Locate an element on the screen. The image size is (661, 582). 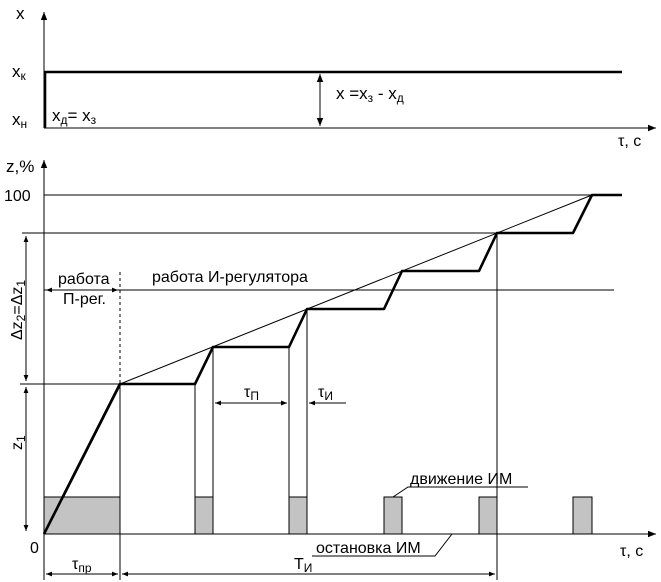
i-region-label: работа И-регулятора is located at coordinates (230, 277).